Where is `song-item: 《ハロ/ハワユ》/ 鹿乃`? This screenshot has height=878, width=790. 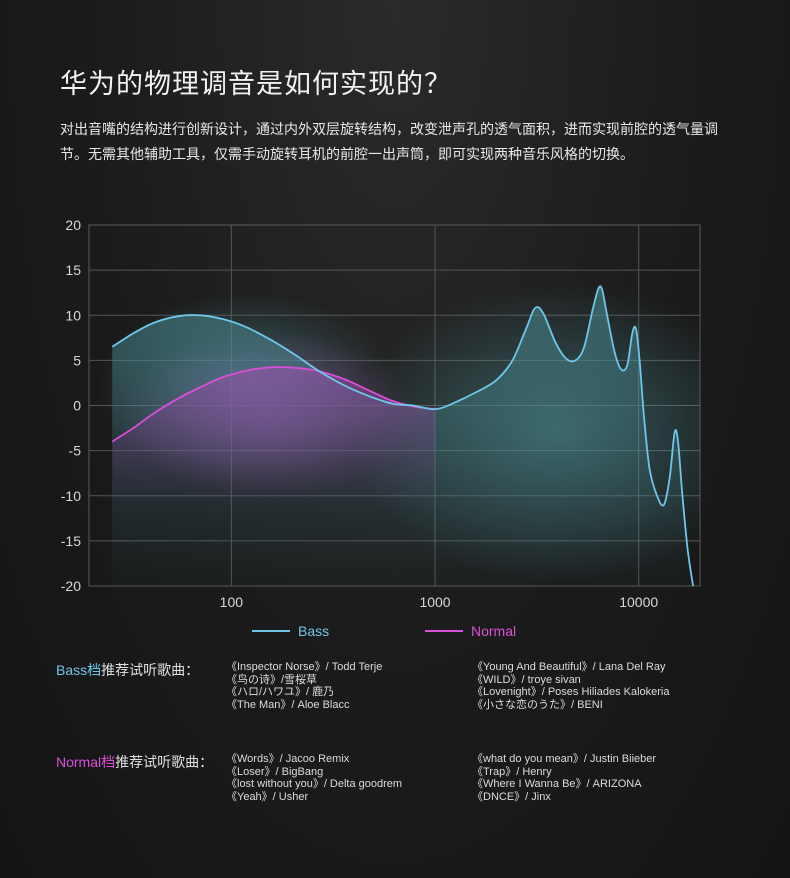 song-item: 《ハロ/ハワユ》/ 鹿乃 is located at coordinates (280, 692).